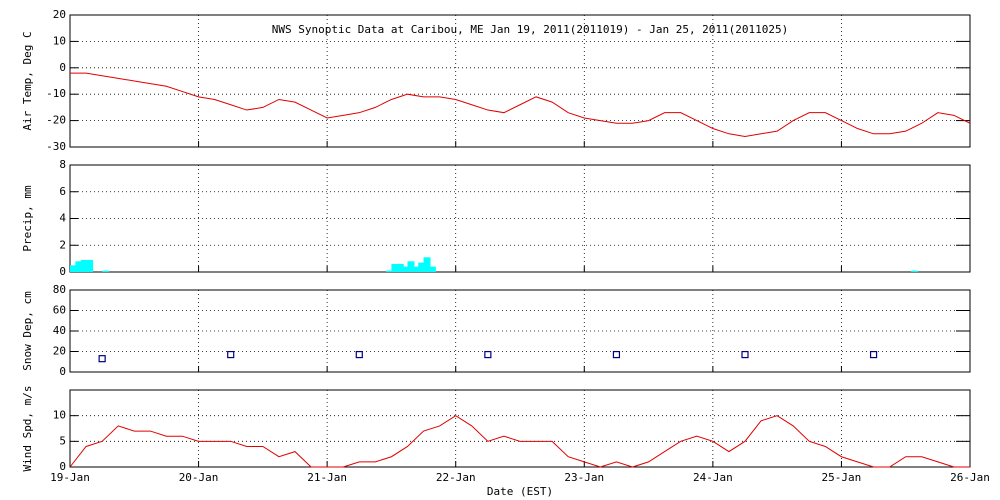  Describe the element at coordinates (456, 477) in the screenshot. I see `x-tick-label: 22-Jan` at that location.